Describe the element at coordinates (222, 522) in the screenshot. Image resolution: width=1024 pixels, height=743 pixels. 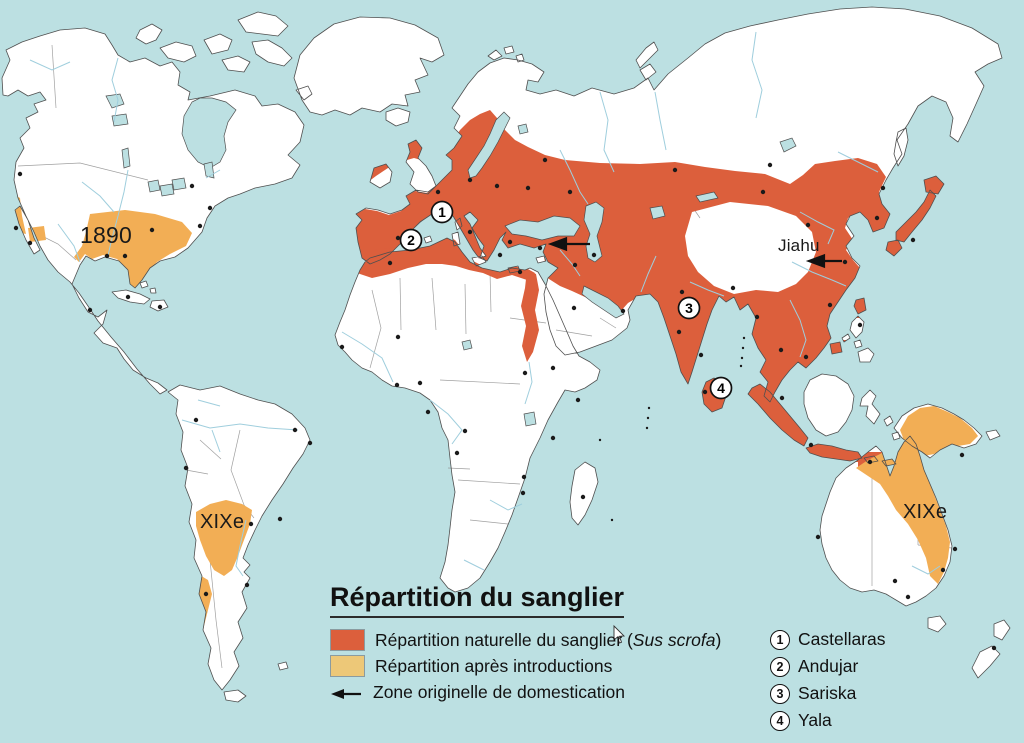
I see `label-xixe-south-america: XIXe` at that location.